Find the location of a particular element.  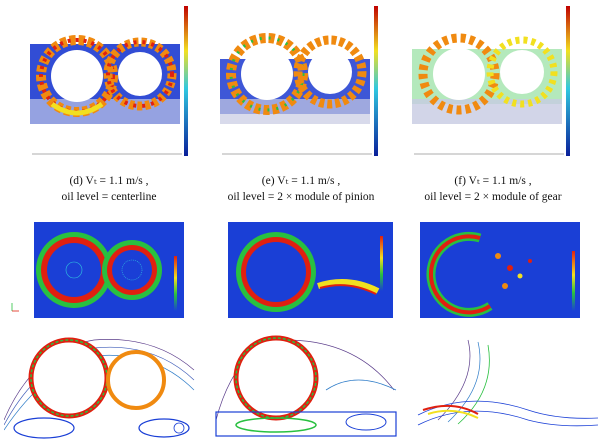

caption-f-line1: (f) Vₜ = 1.1 m/s , is located at coordinates (493, 181).